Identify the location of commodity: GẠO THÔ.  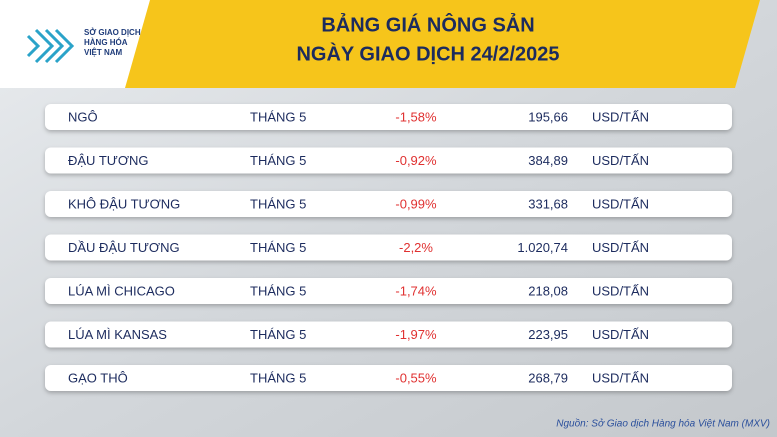
(98, 377).